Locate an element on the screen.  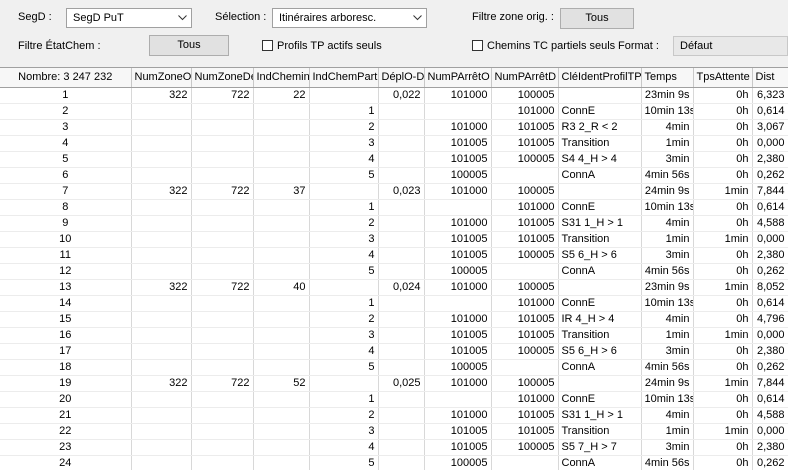
table-row: 16 3 101005 101005 Transition 1min 1min 0,000 is located at coordinates (394, 335).